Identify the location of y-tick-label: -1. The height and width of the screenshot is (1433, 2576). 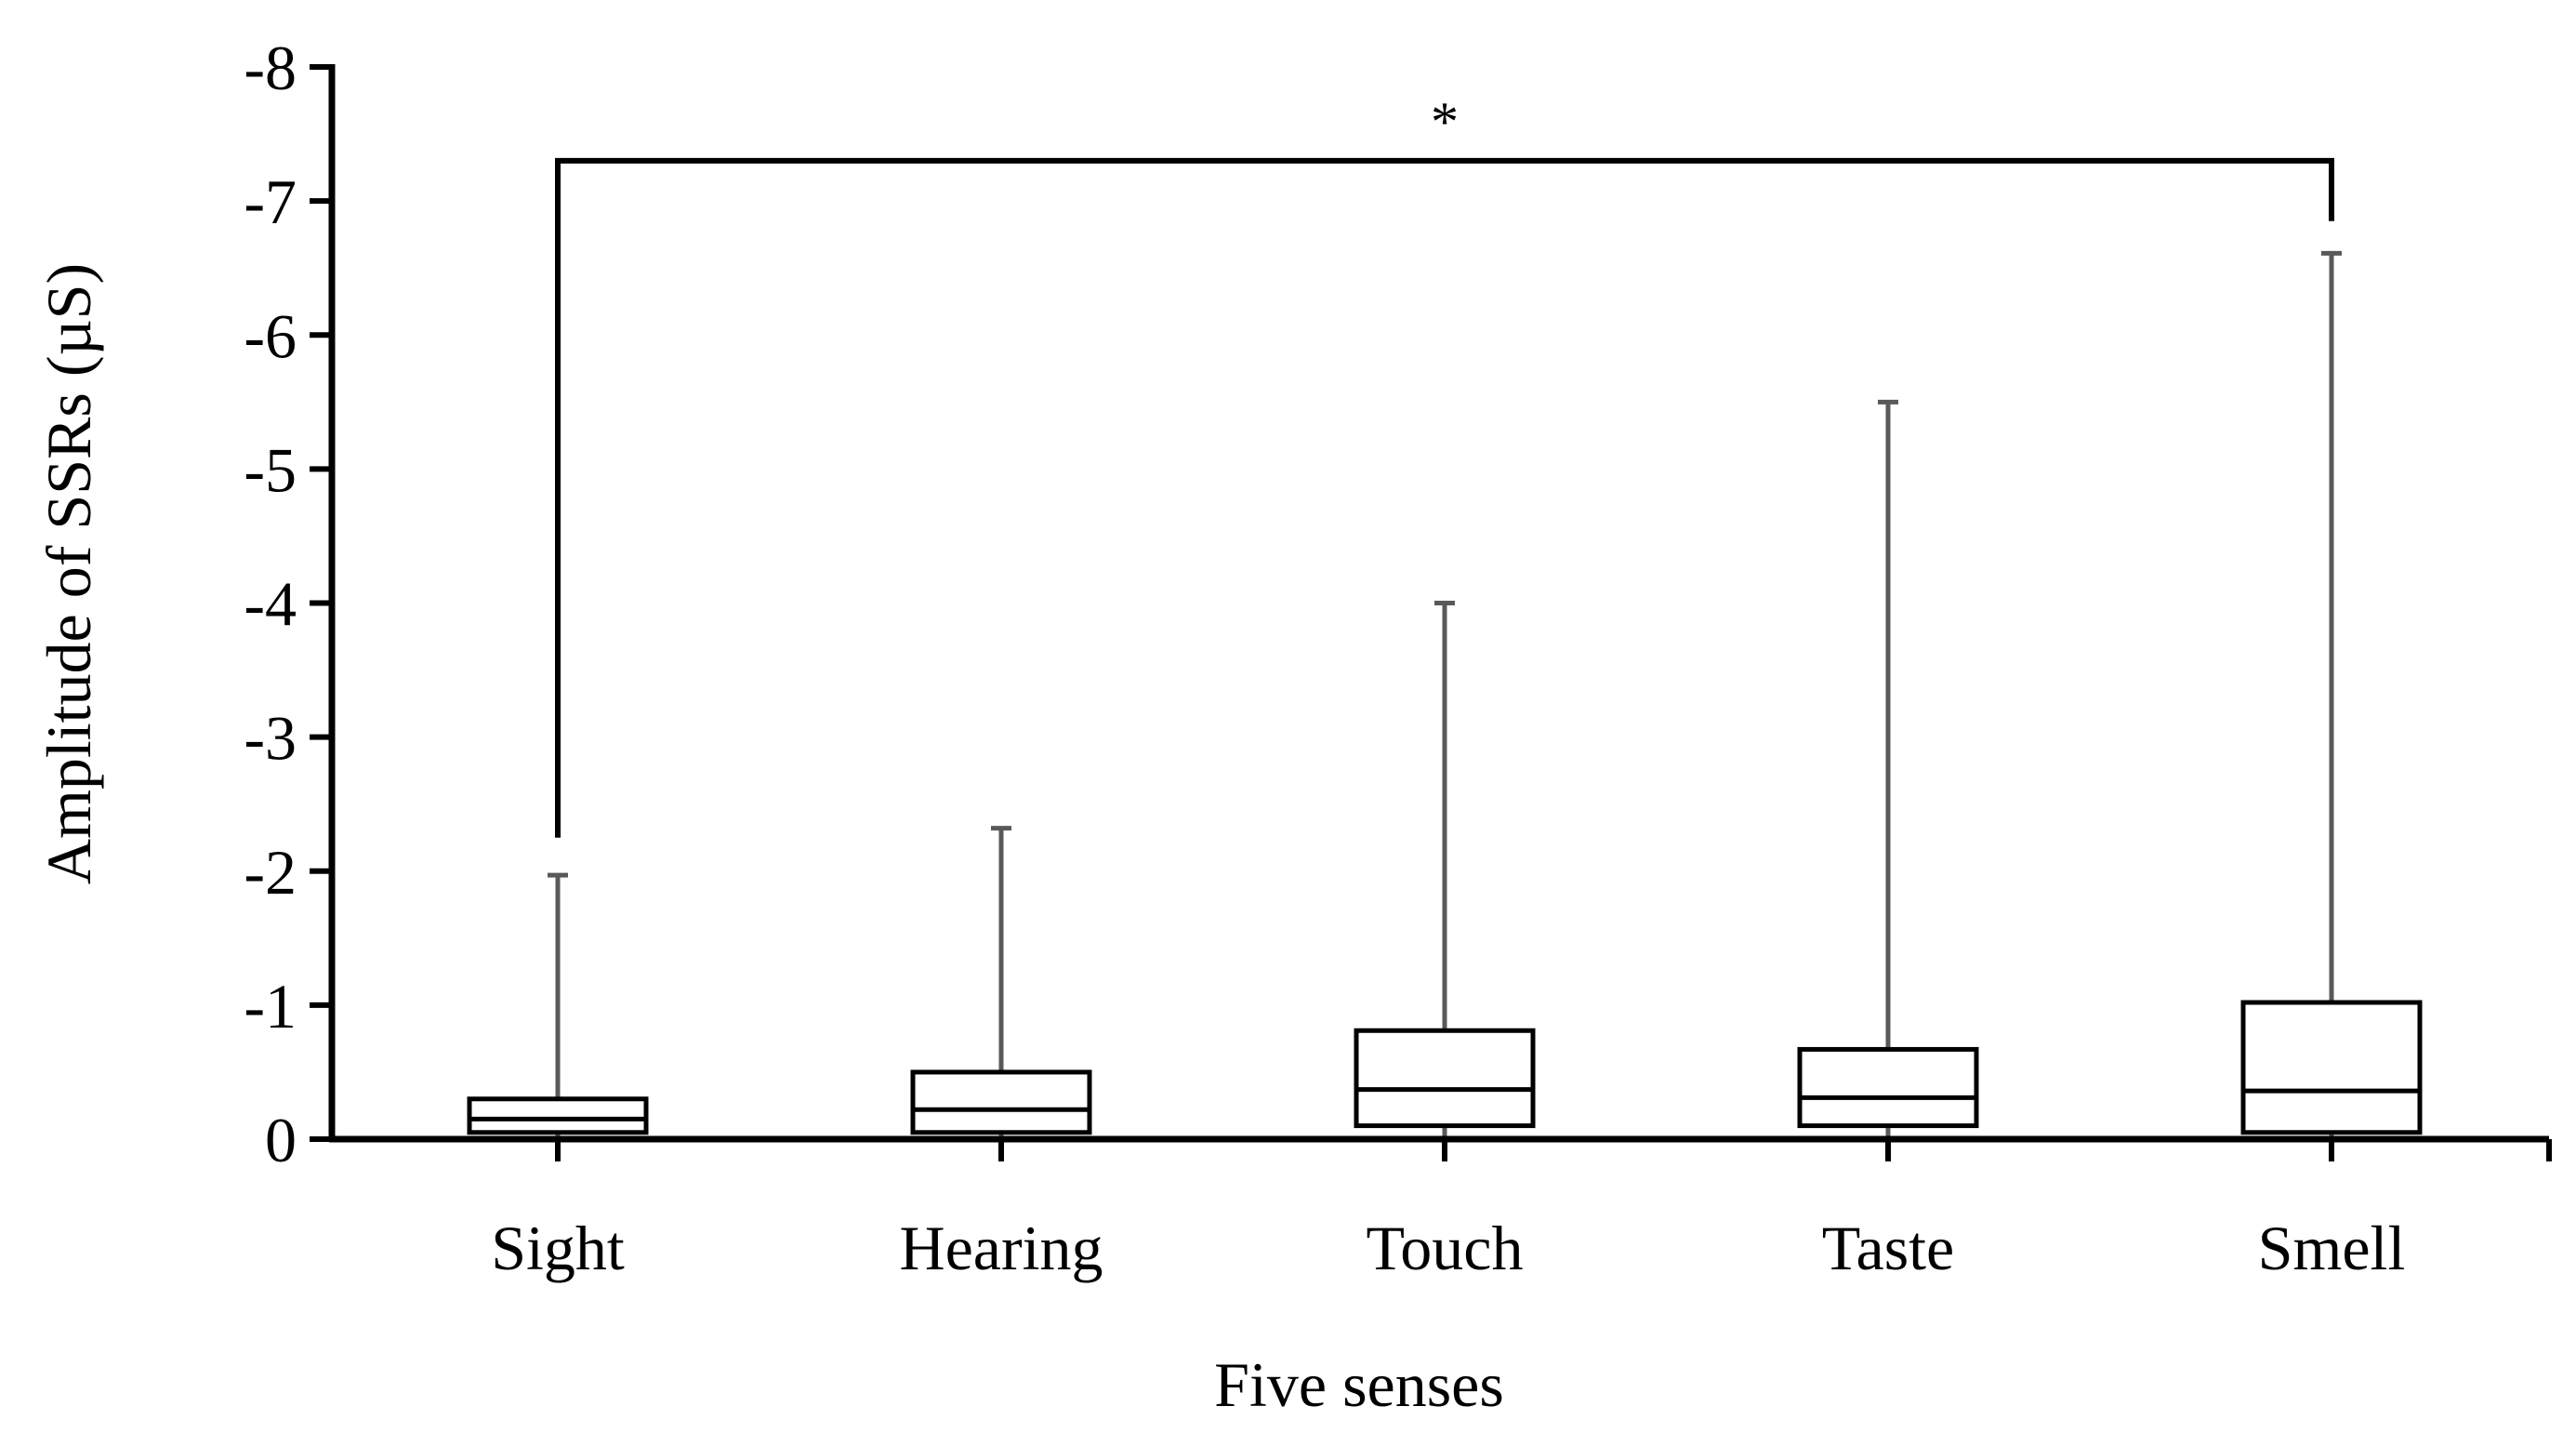
(270, 1007).